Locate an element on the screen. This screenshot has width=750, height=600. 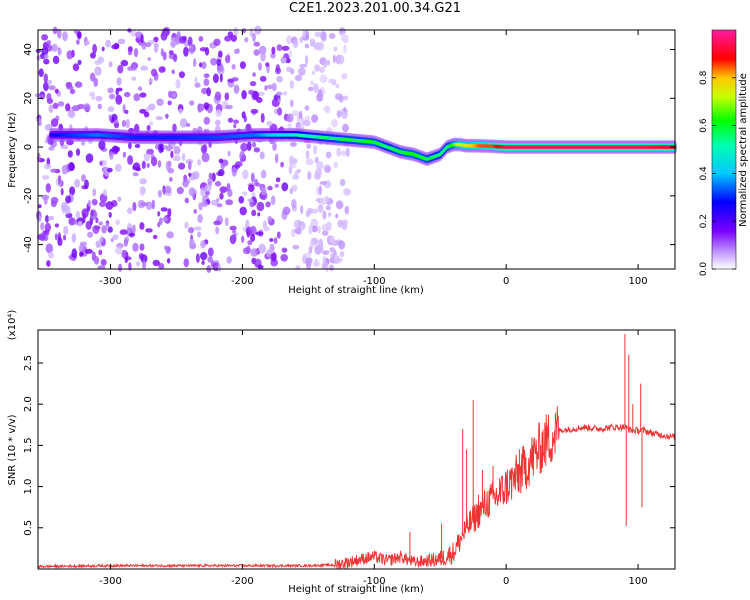
colorbar-tick-label: 0.4 is located at coordinates (704, 173).